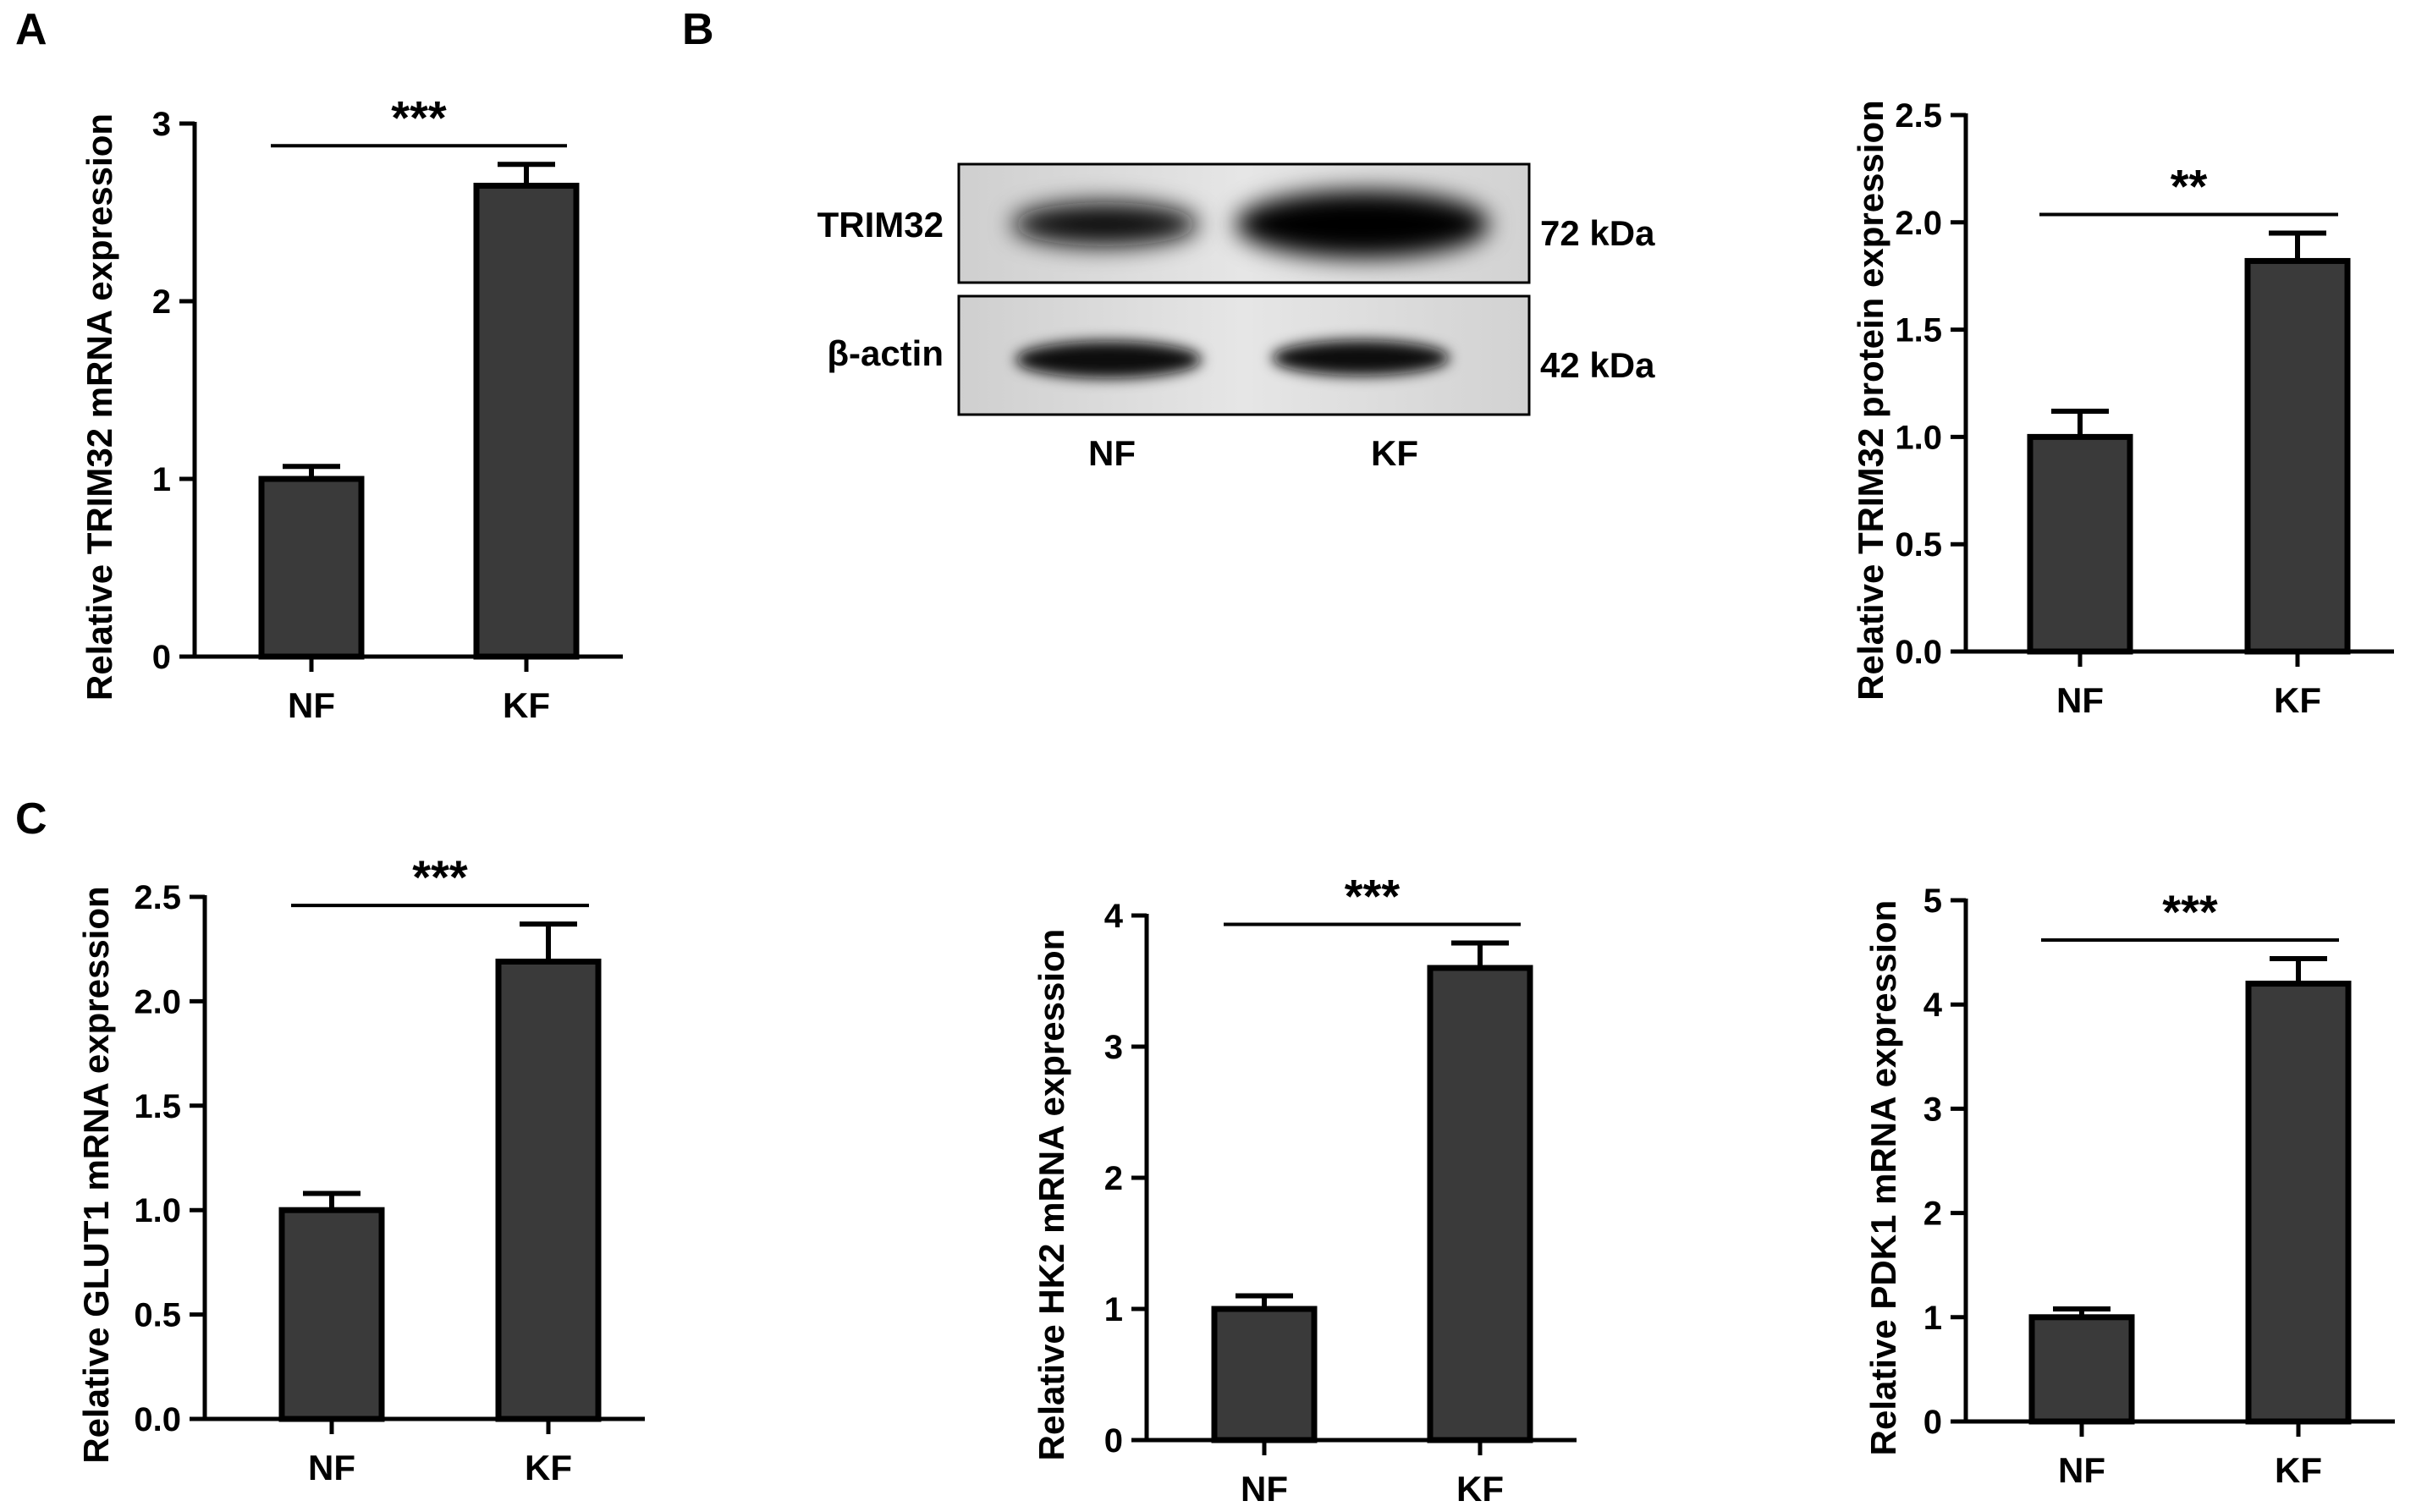 Image resolution: width=2416 pixels, height=1512 pixels. What do you see at coordinates (1105, 224) in the screenshot?
I see `blot-band-trim32-nf` at bounding box center [1105, 224].